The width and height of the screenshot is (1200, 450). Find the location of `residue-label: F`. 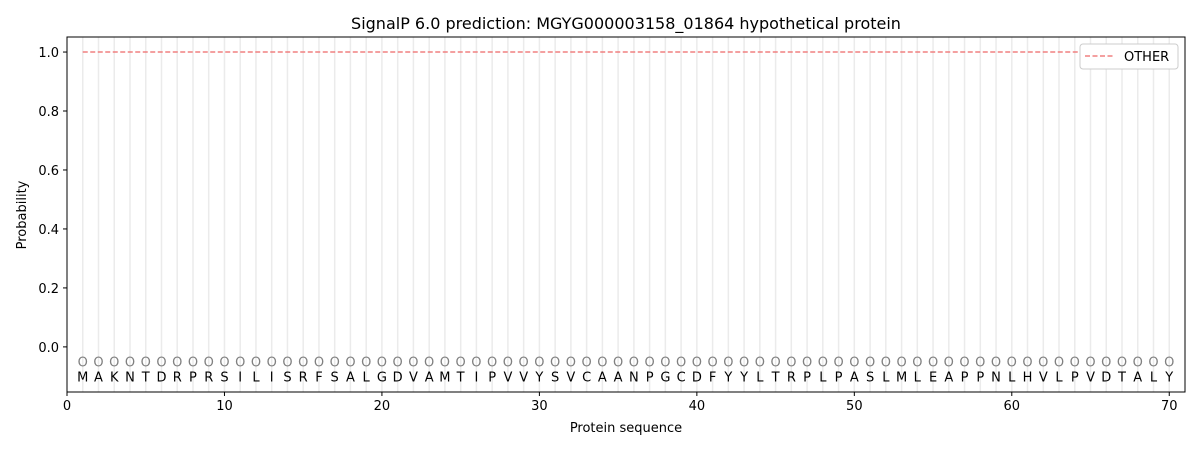

residue-label: F is located at coordinates (712, 377).